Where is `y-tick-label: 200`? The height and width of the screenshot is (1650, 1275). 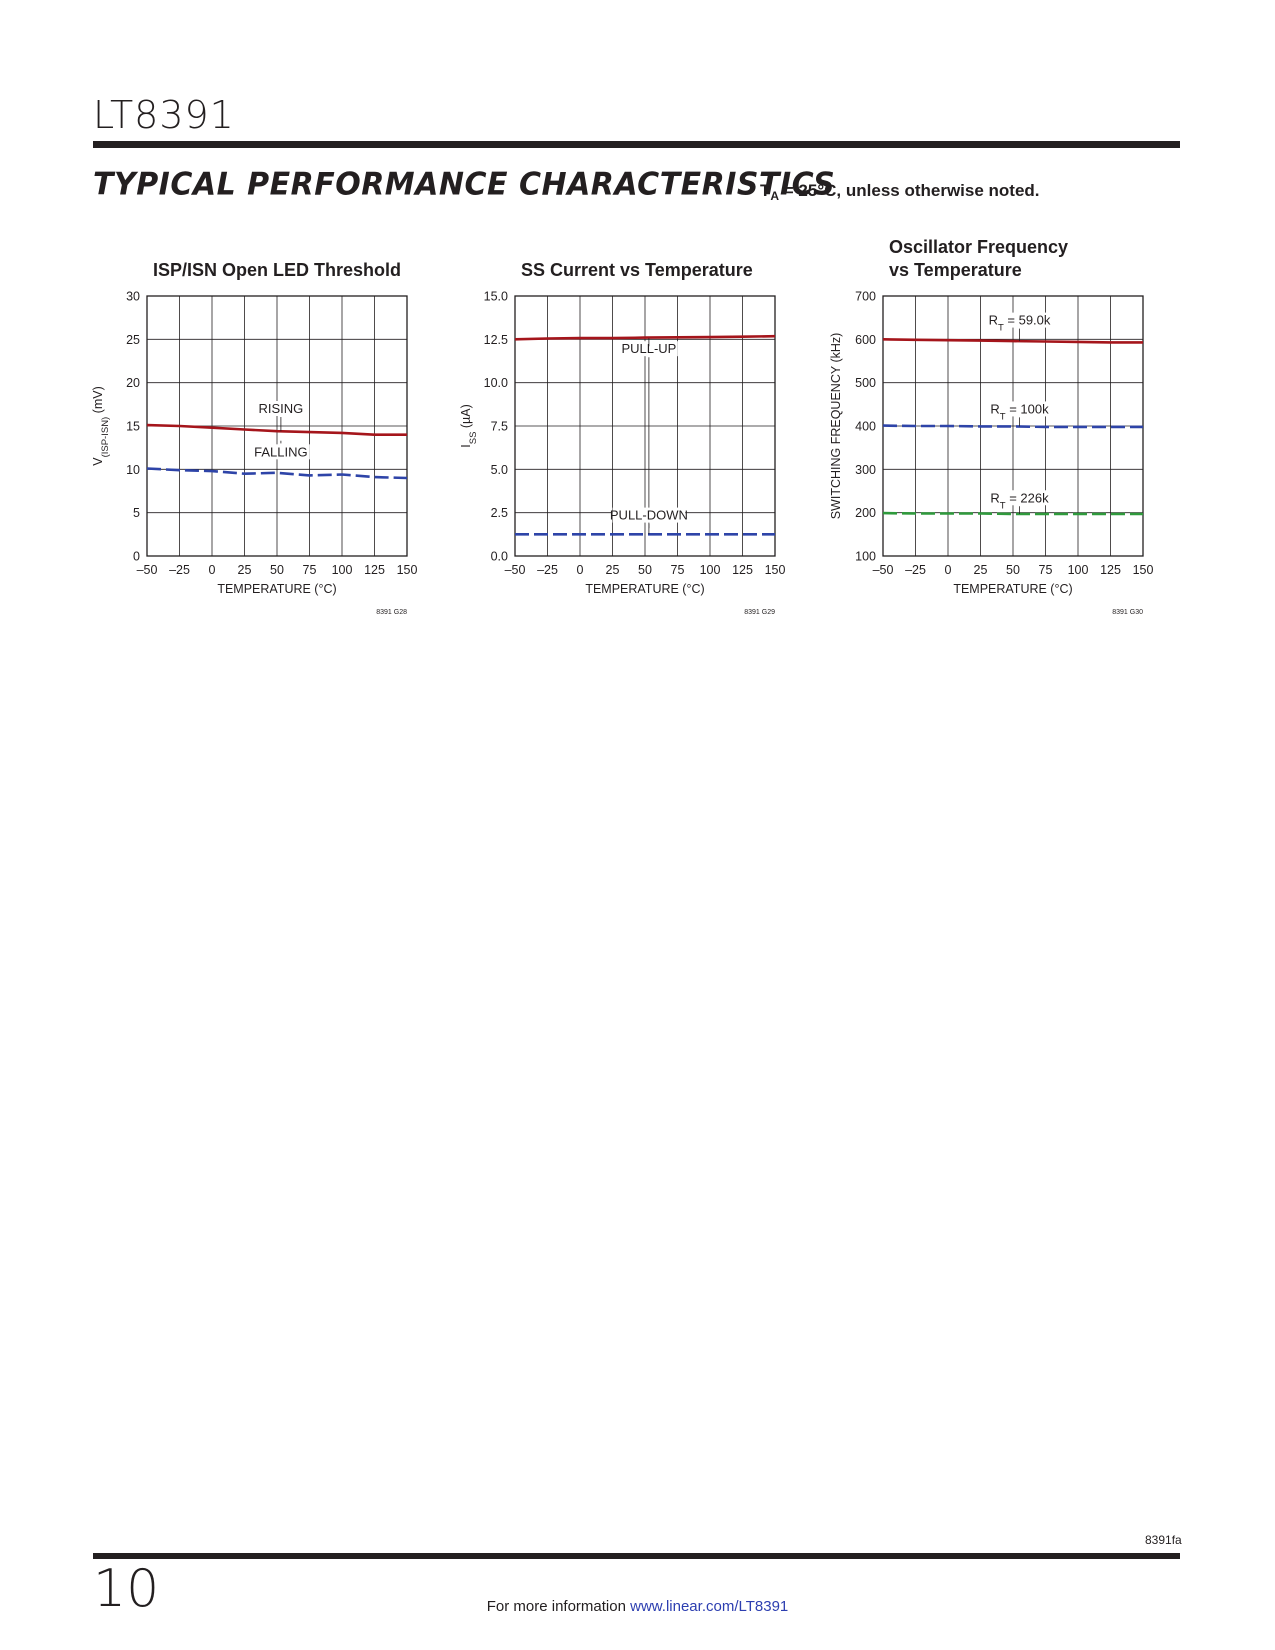
y-tick-label: 200 is located at coordinates (865, 513).